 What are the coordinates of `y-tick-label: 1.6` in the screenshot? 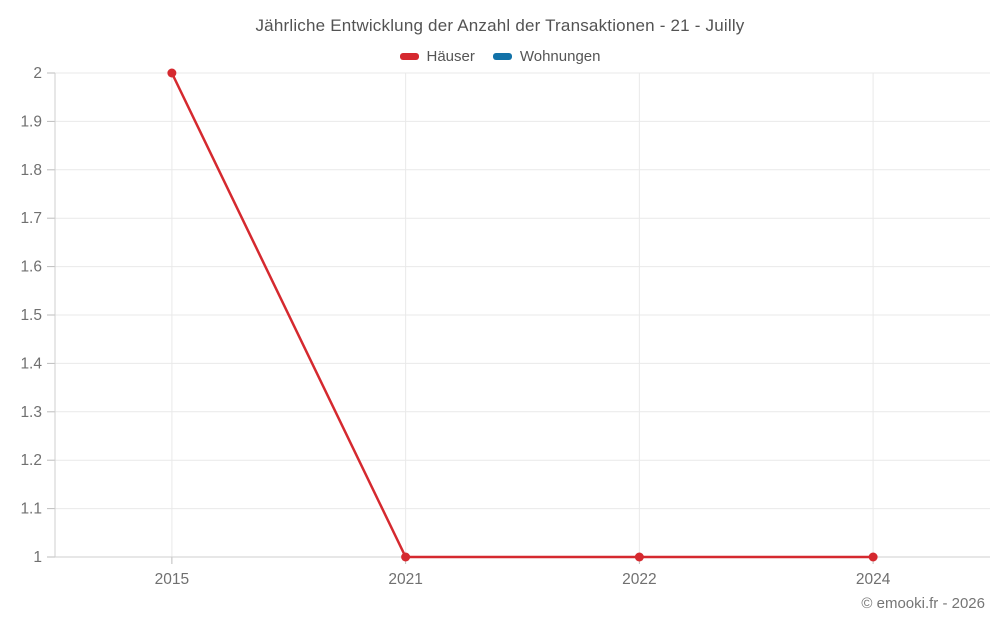 It's located at (31, 267).